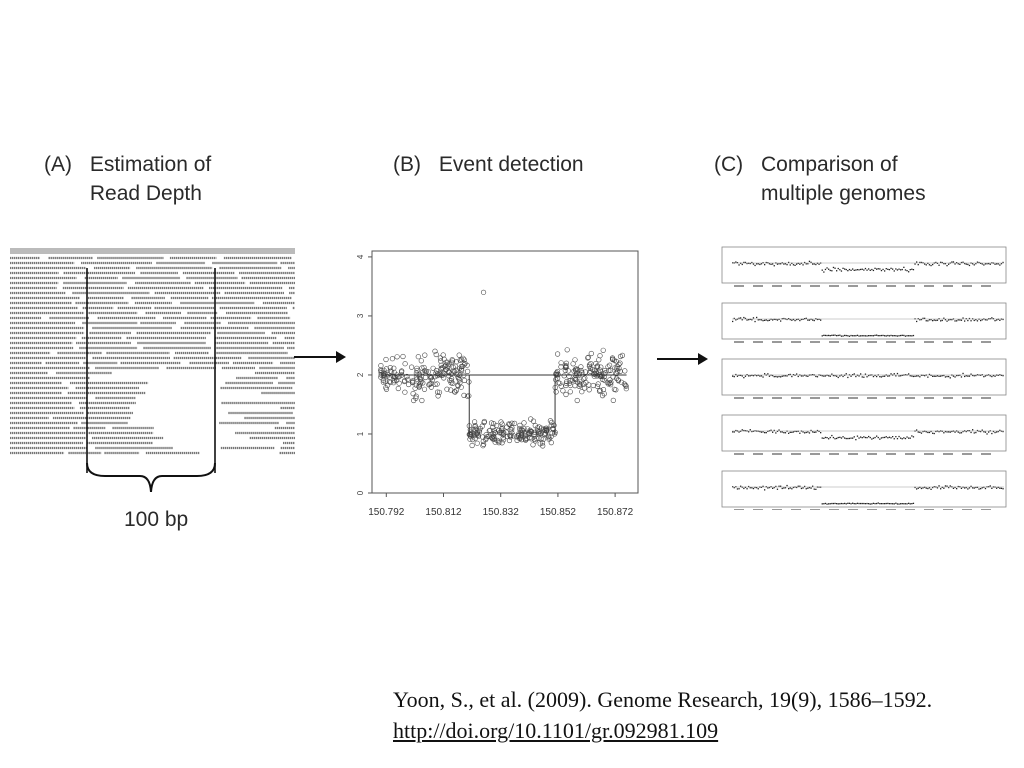 The height and width of the screenshot is (768, 1024). What do you see at coordinates (556, 730) in the screenshot?
I see `citation-doi-link: http://doi.org/10.1101/gr.092981.109` at bounding box center [556, 730].